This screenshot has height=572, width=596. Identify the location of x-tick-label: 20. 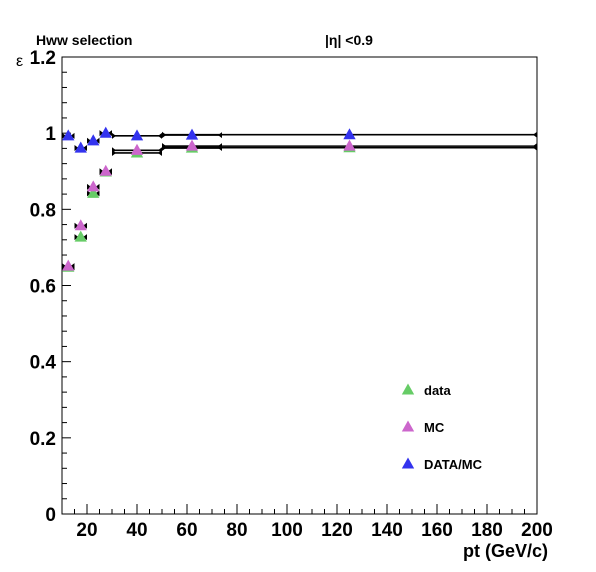
(86, 530).